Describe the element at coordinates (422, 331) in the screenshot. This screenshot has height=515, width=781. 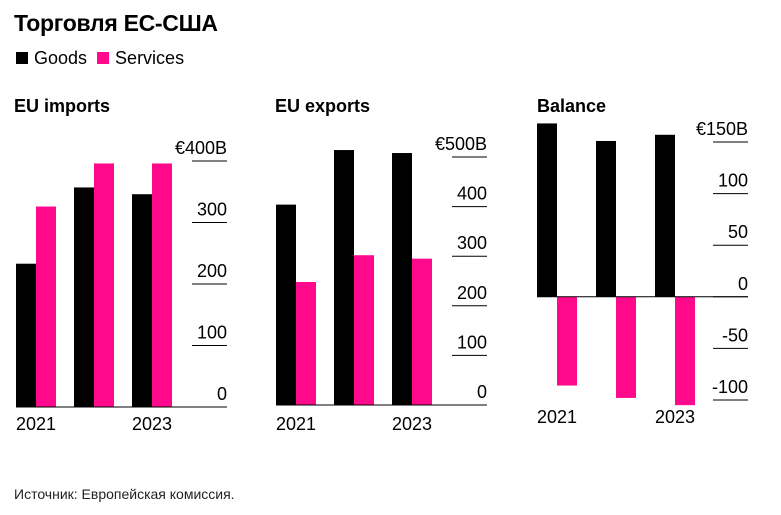
I see `exports-bar-services-2023` at that location.